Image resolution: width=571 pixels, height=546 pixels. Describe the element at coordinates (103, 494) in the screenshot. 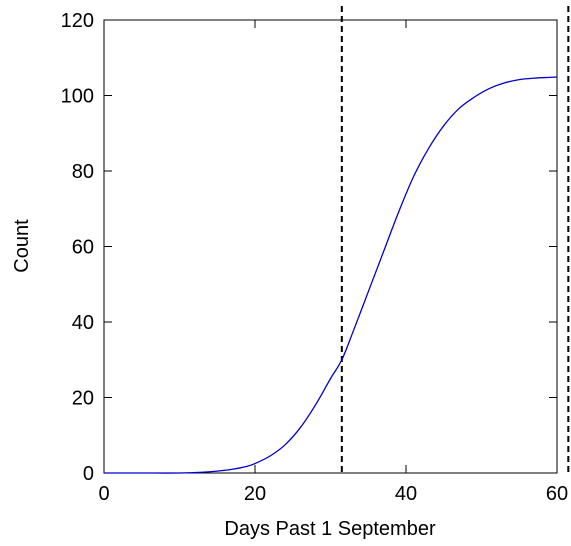

I see `x-tick-label: 0` at that location.